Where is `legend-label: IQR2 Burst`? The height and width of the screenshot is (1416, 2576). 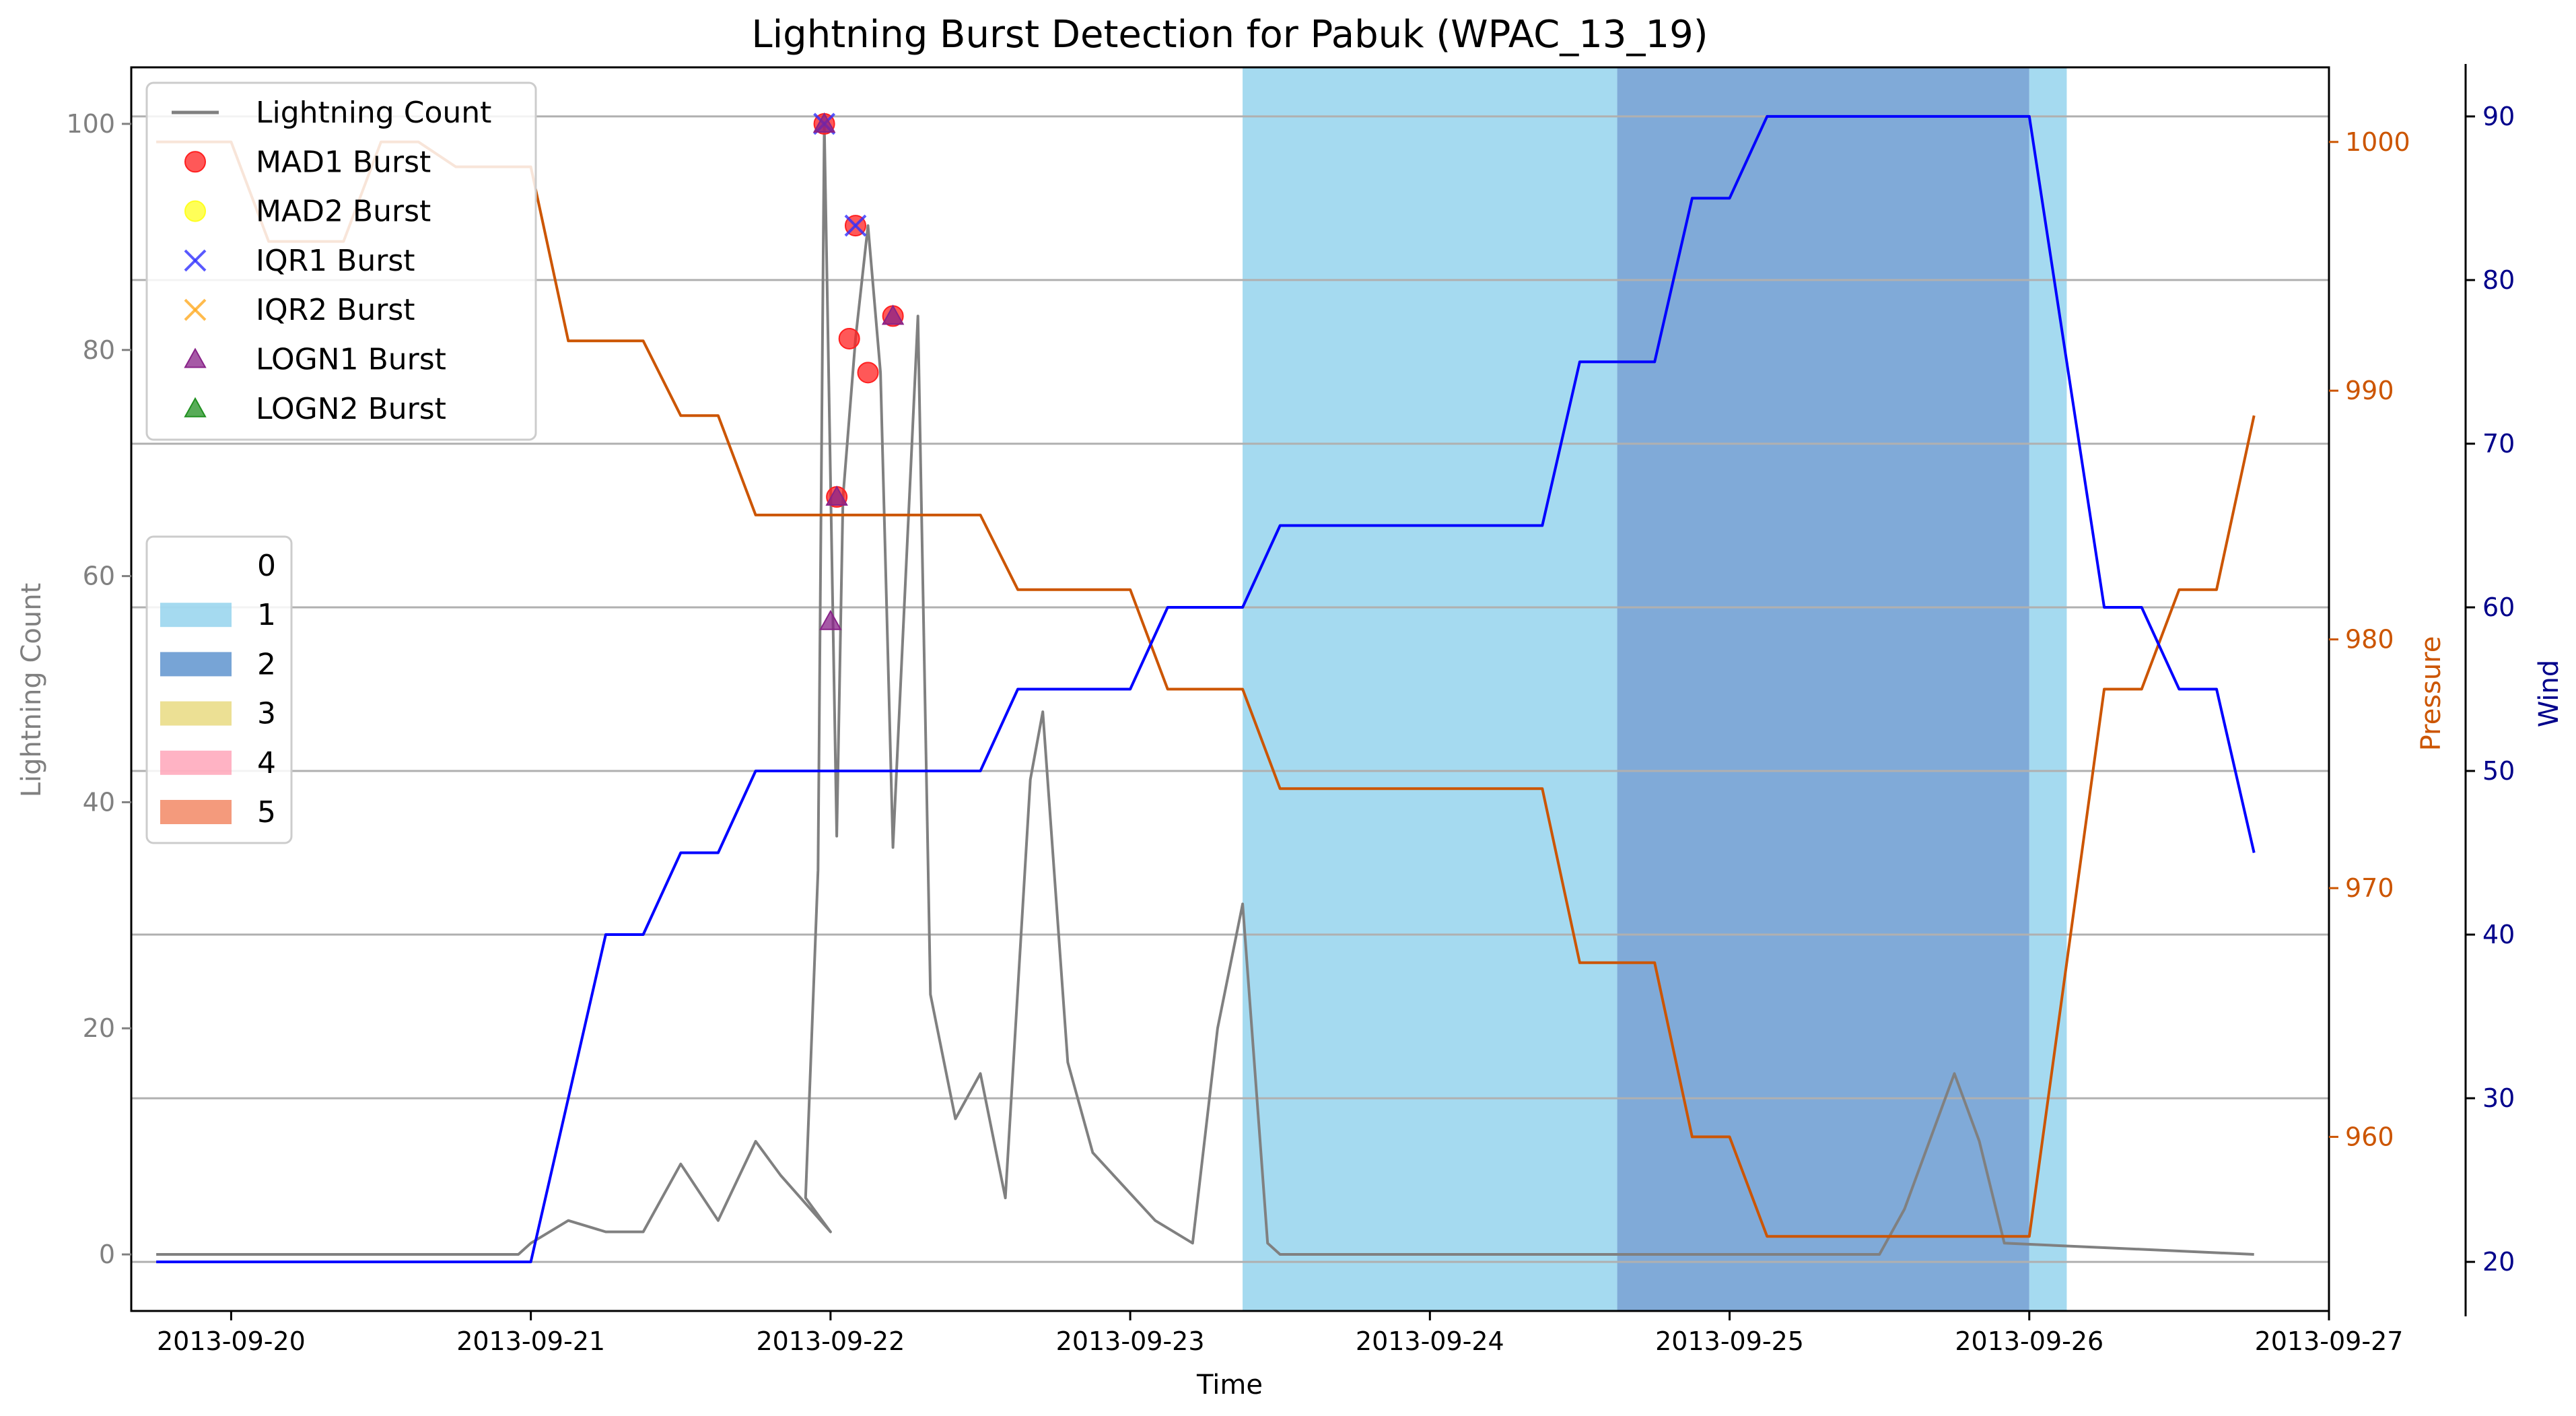 legend-label: IQR2 Burst is located at coordinates (335, 310).